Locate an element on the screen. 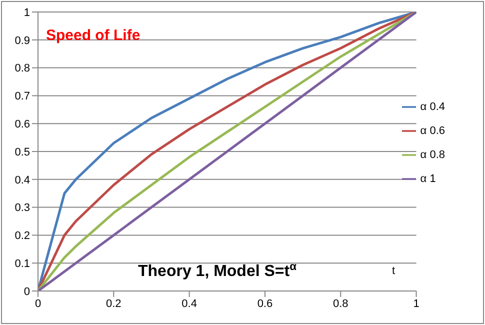  legend-label: α 0.8 is located at coordinates (432, 155).